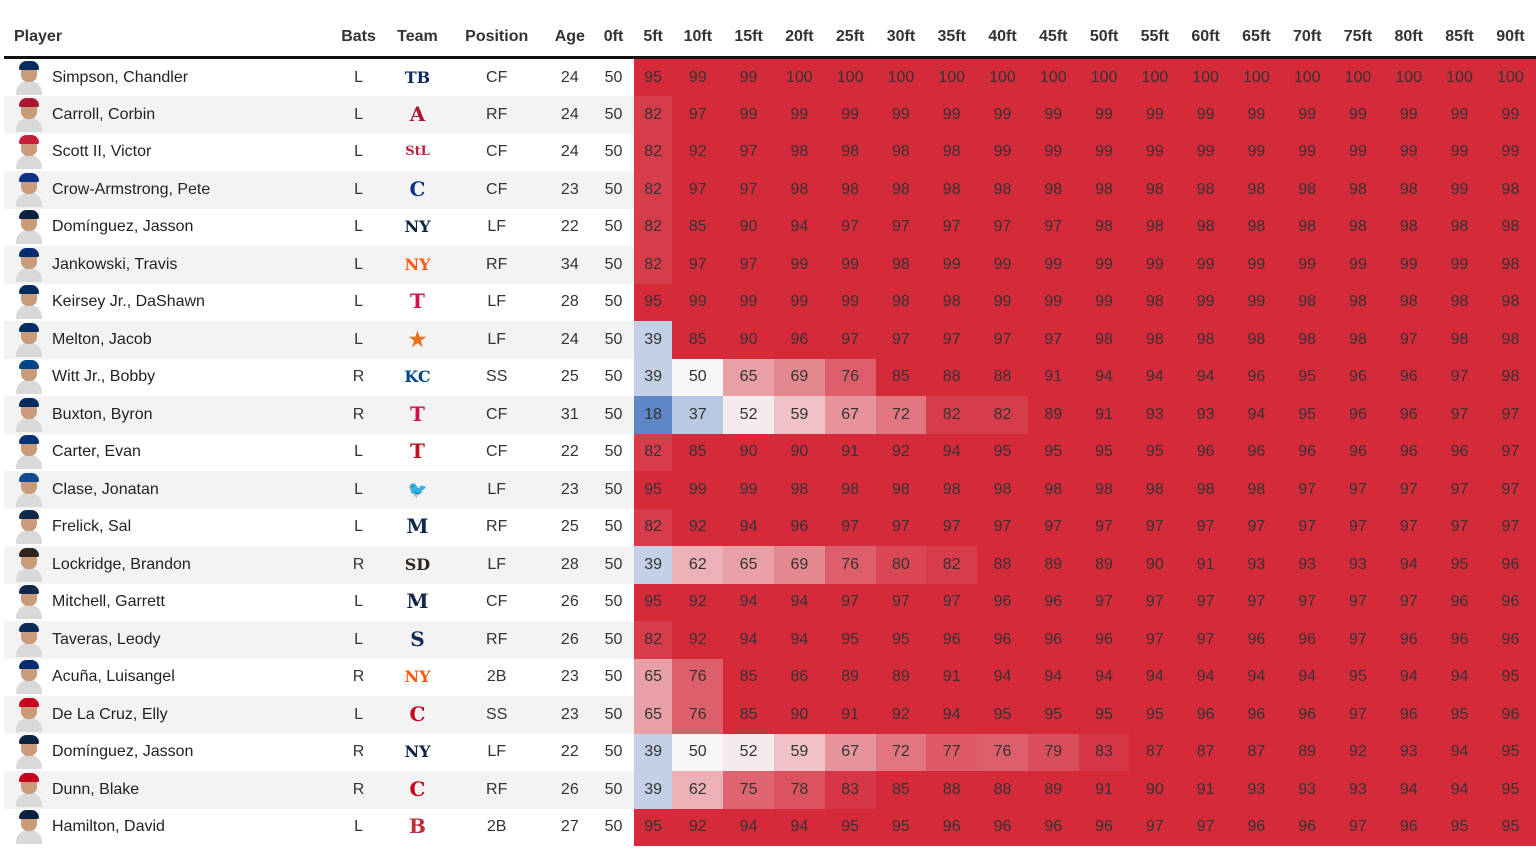 The image size is (1536, 864). I want to click on player-name: Acuña, Luisangel, so click(113, 677).